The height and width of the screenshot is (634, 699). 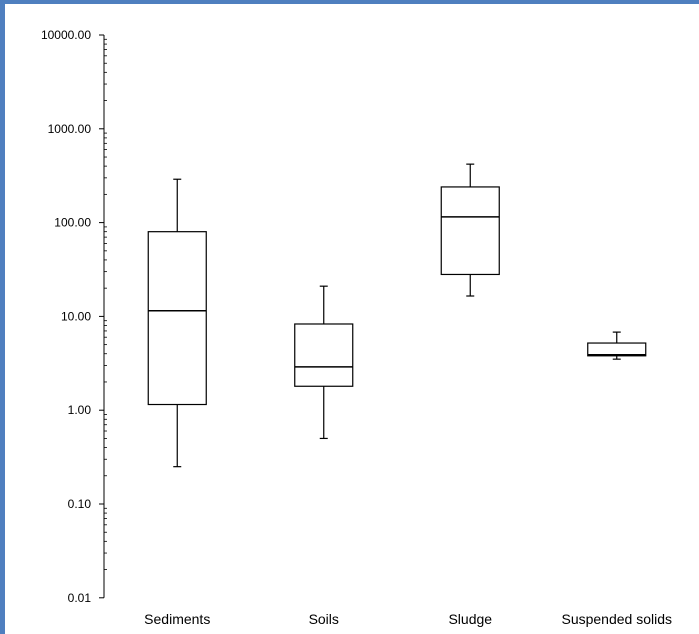 I want to click on x-category-label: Sediments, so click(x=177, y=619).